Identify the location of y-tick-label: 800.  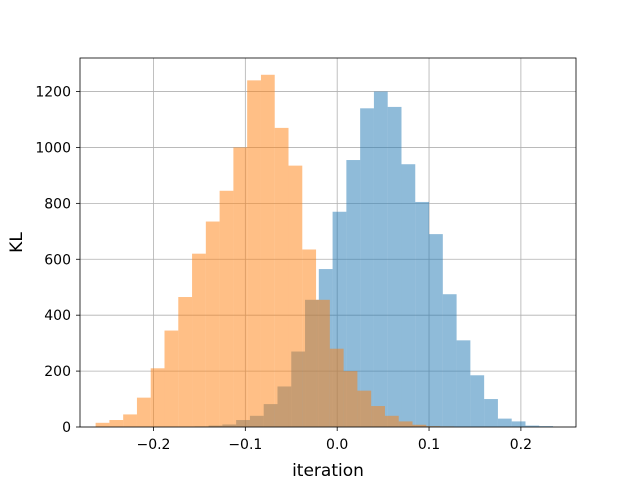
(57, 204).